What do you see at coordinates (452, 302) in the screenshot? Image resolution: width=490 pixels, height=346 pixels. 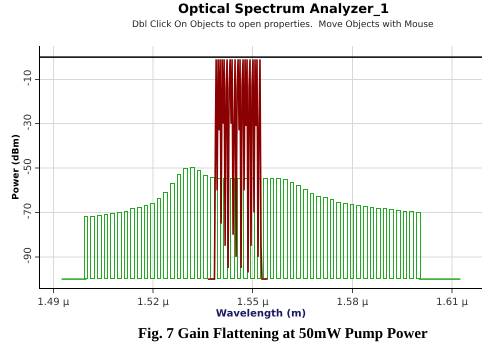 I see `x-tick-label: 1.61 µ` at bounding box center [452, 302].